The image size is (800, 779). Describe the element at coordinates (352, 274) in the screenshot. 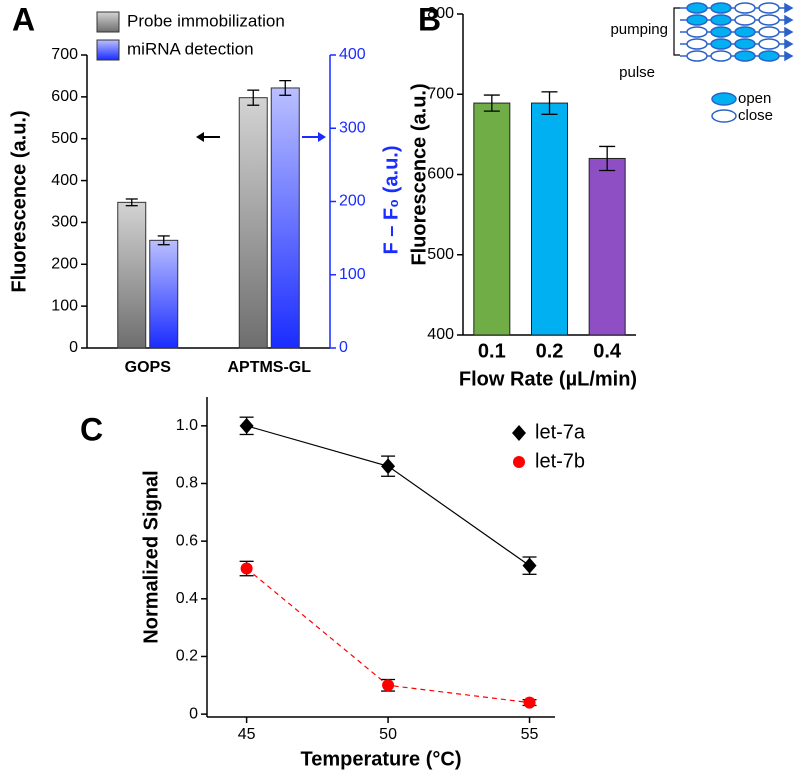

I see `y2-tick-label: 100` at that location.